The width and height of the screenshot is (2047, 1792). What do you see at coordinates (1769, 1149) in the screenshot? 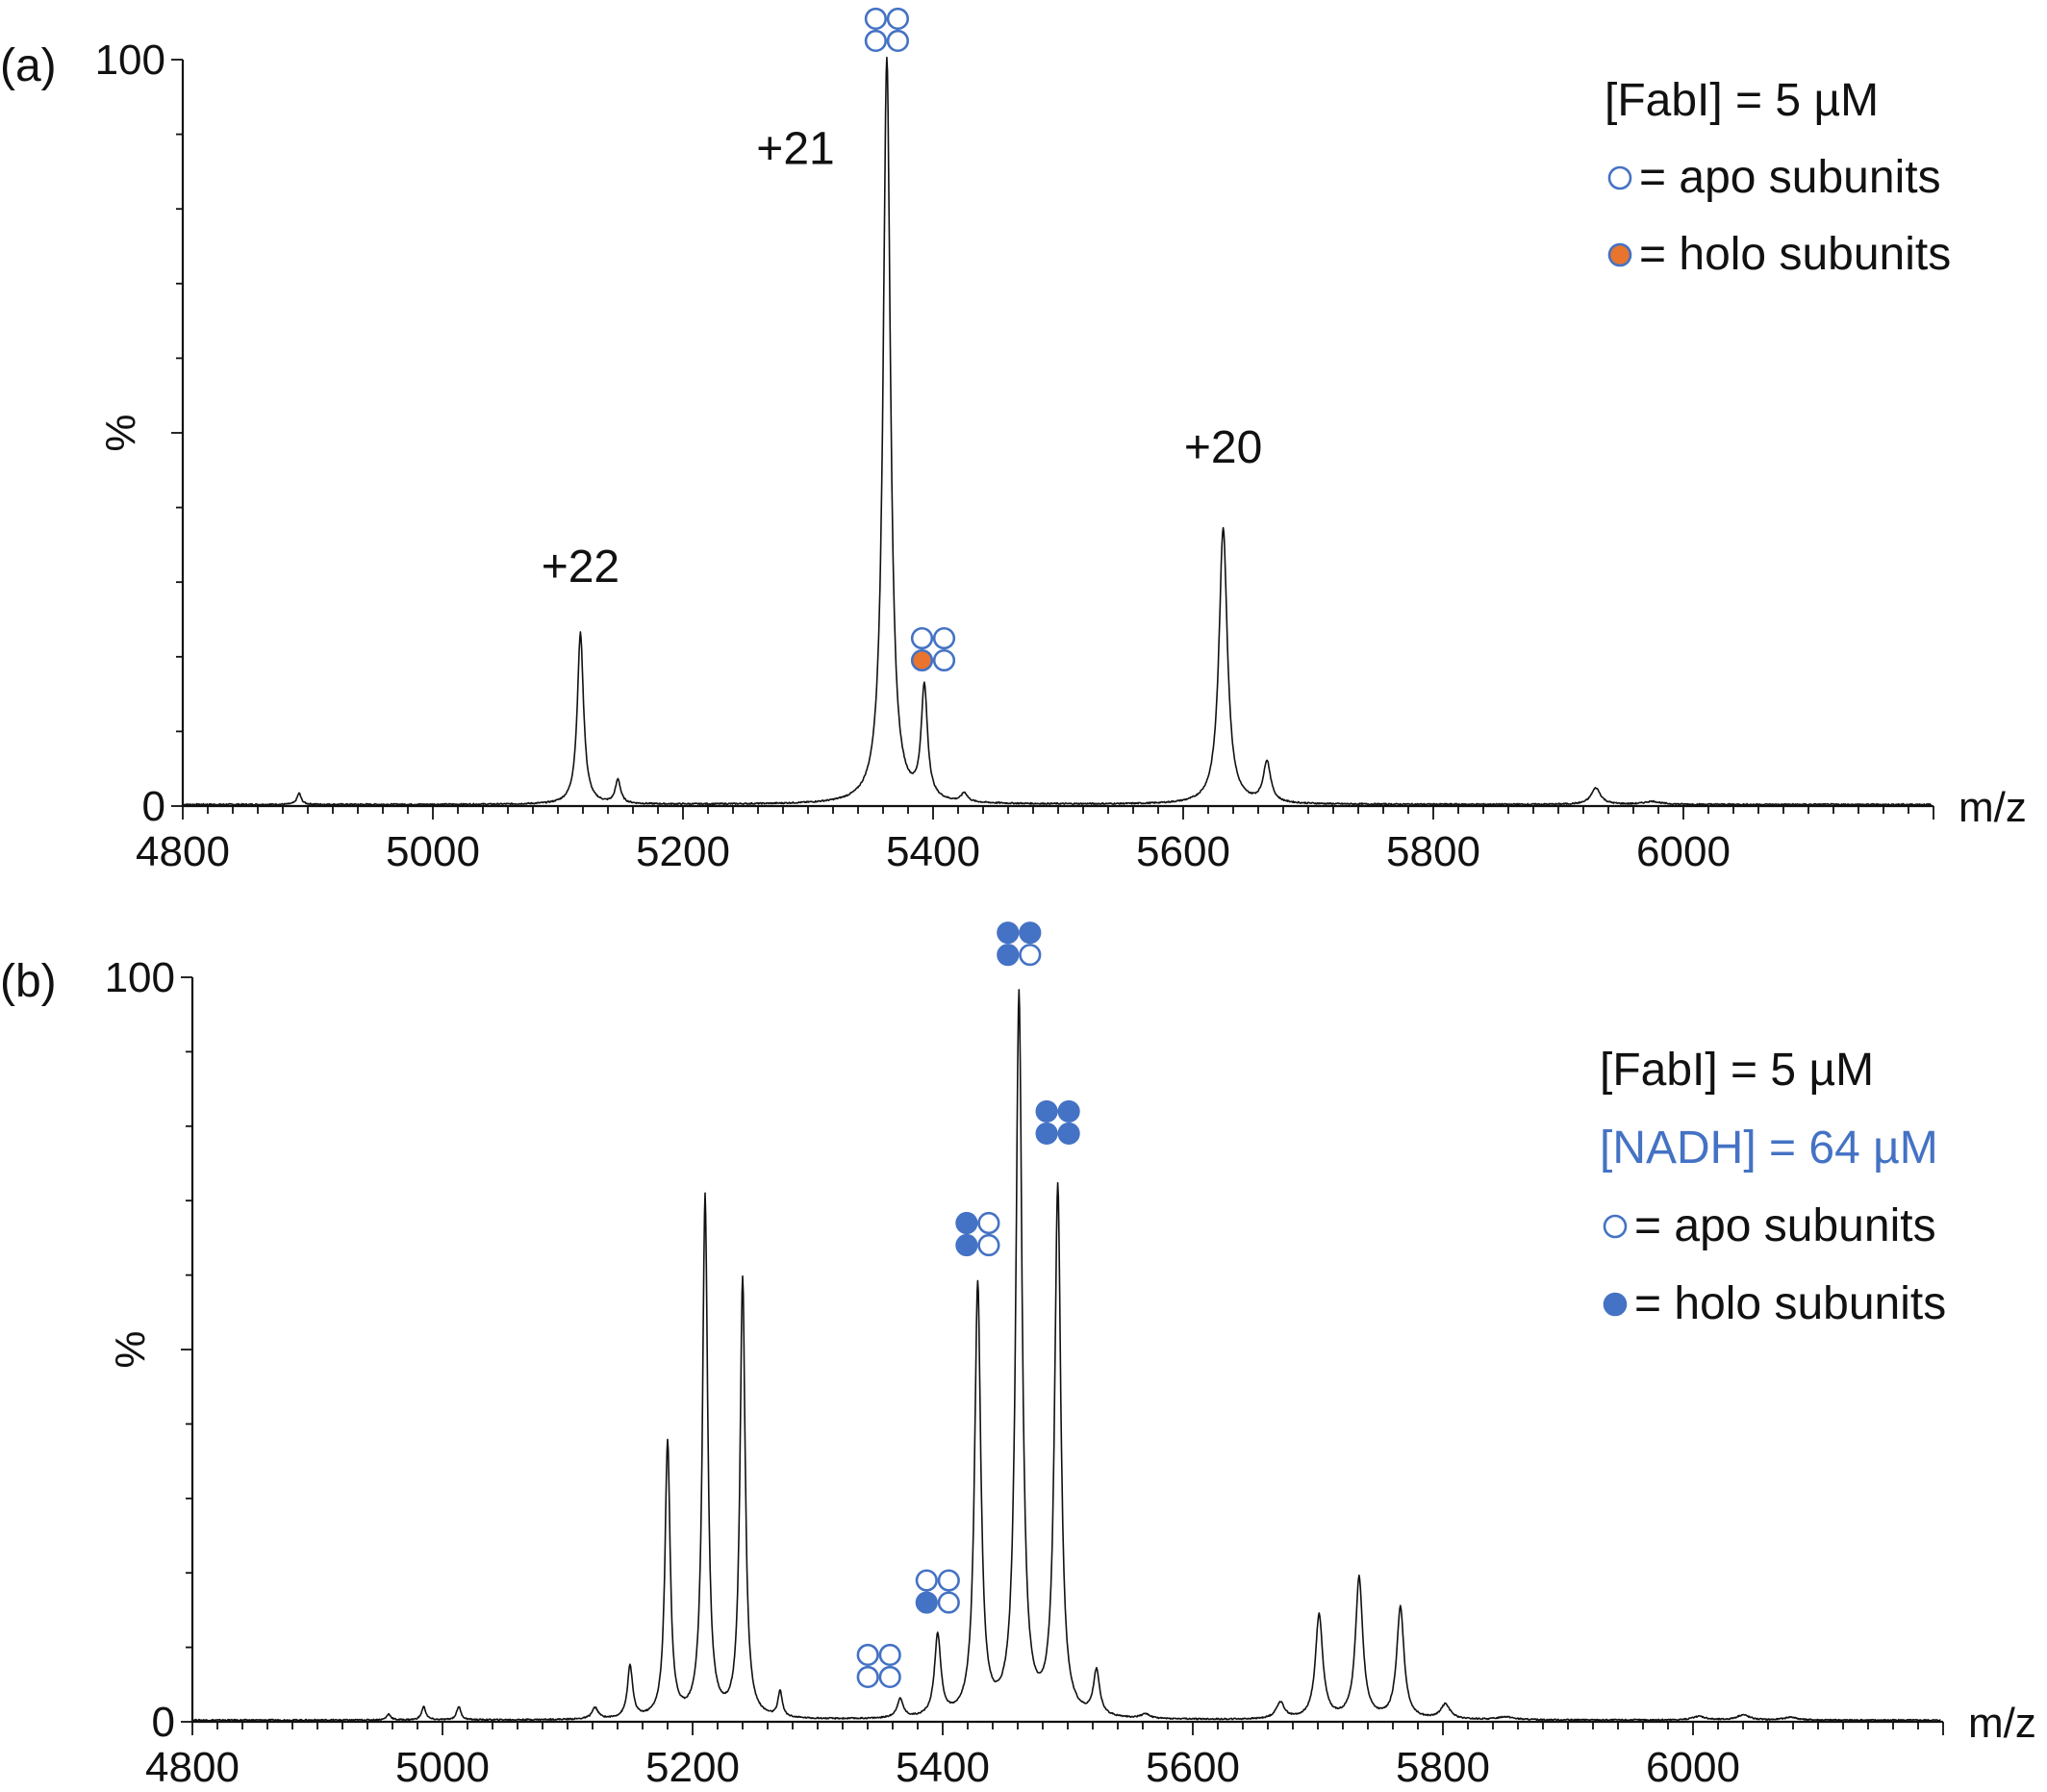
I see `legend-text: [NADH] = 64 µM` at bounding box center [1769, 1149].